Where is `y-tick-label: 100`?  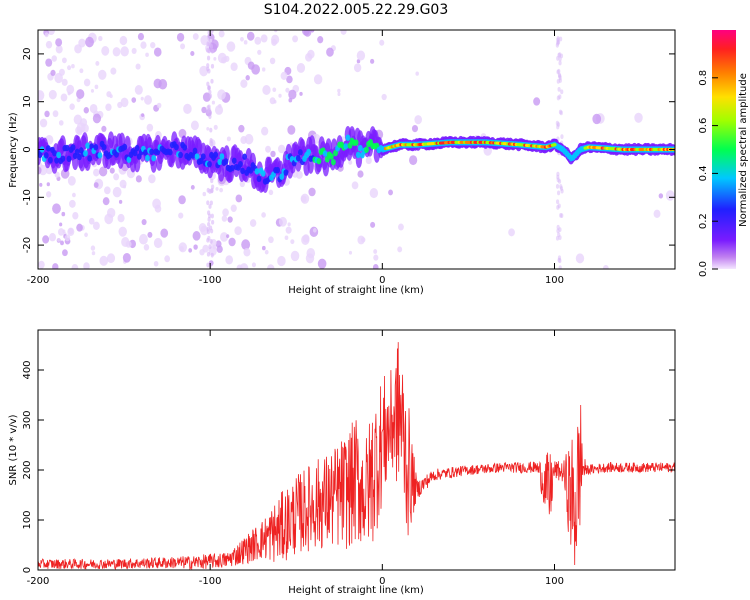 y-tick-label: 100 is located at coordinates (27, 519).